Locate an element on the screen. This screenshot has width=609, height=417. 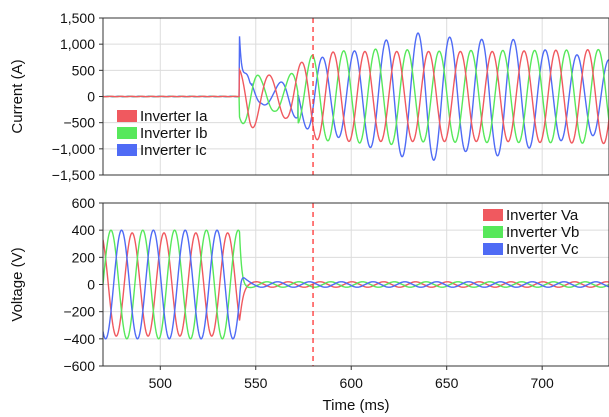
legend-label: Inverter Vb is located at coordinates (542, 232).